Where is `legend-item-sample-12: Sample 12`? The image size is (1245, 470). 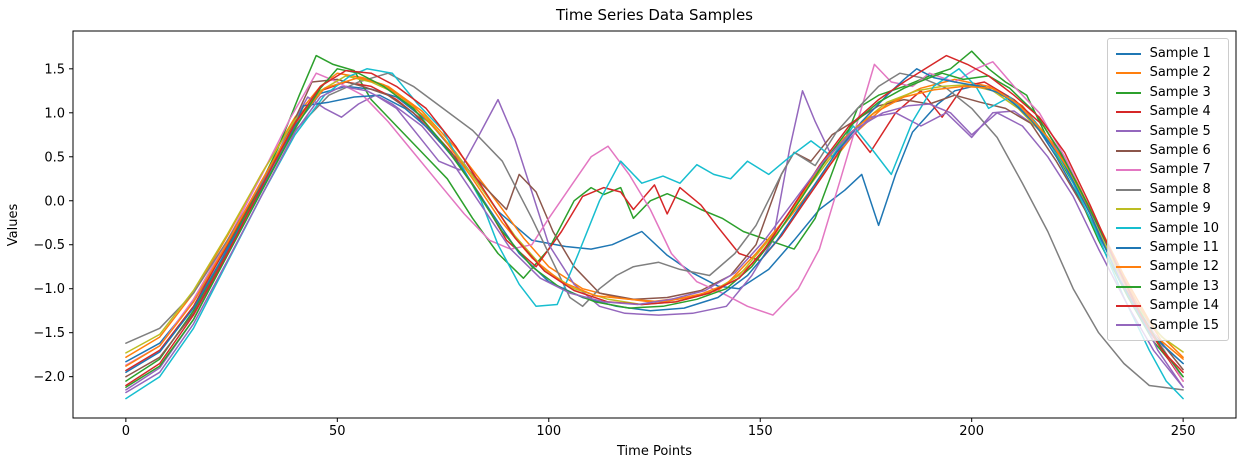 legend-item-sample-12: Sample 12 is located at coordinates (1167, 266).